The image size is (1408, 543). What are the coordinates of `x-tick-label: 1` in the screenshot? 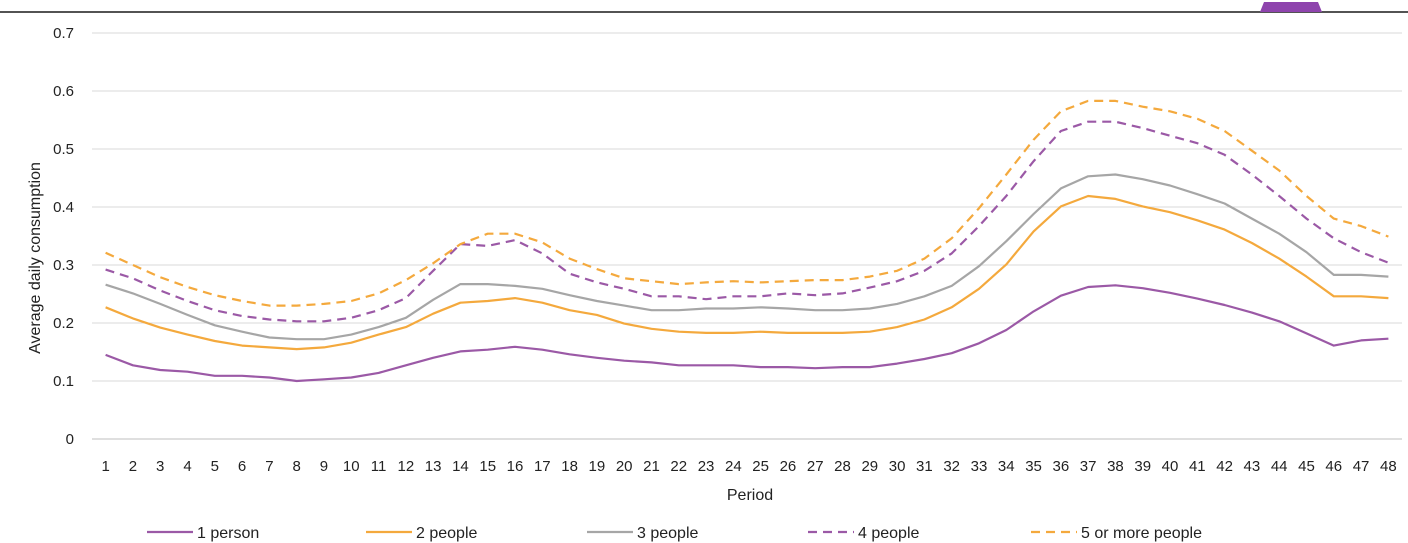 It's located at (105, 466).